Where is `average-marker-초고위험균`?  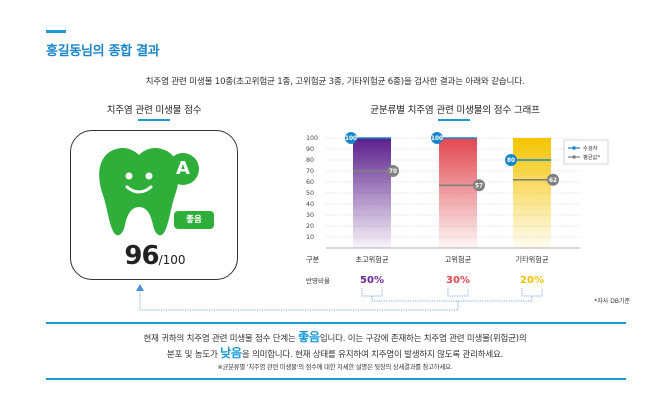 average-marker-초고위험균 is located at coordinates (393, 171).